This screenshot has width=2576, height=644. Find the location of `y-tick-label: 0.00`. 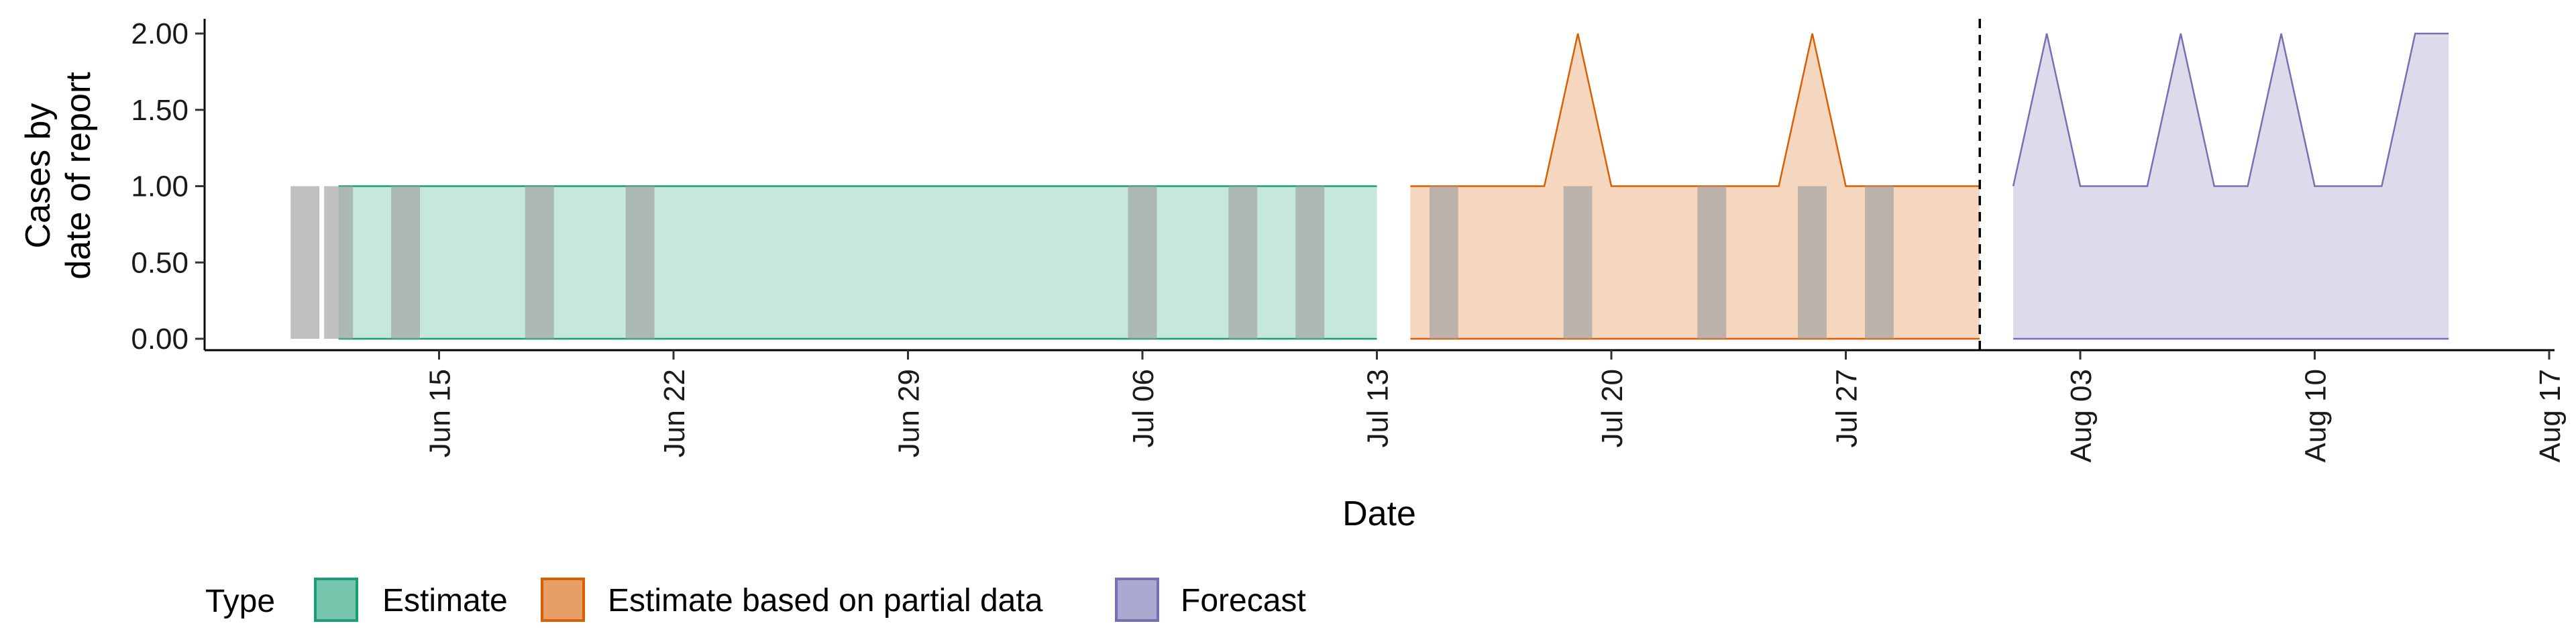

y-tick-label: 0.00 is located at coordinates (160, 339).